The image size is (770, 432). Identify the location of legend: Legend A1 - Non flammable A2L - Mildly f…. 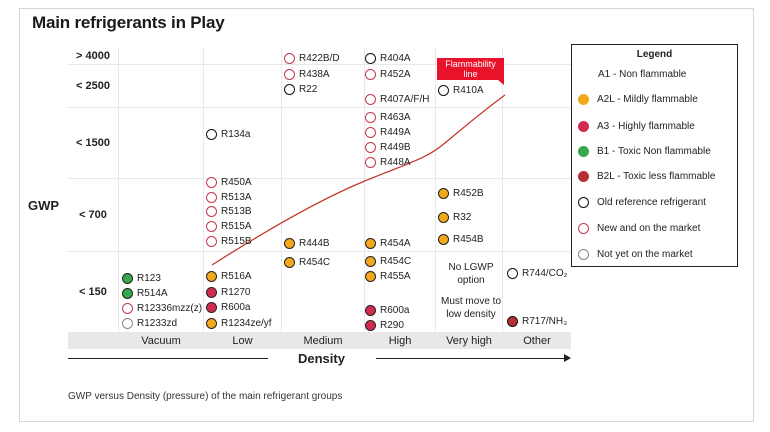
(654, 155).